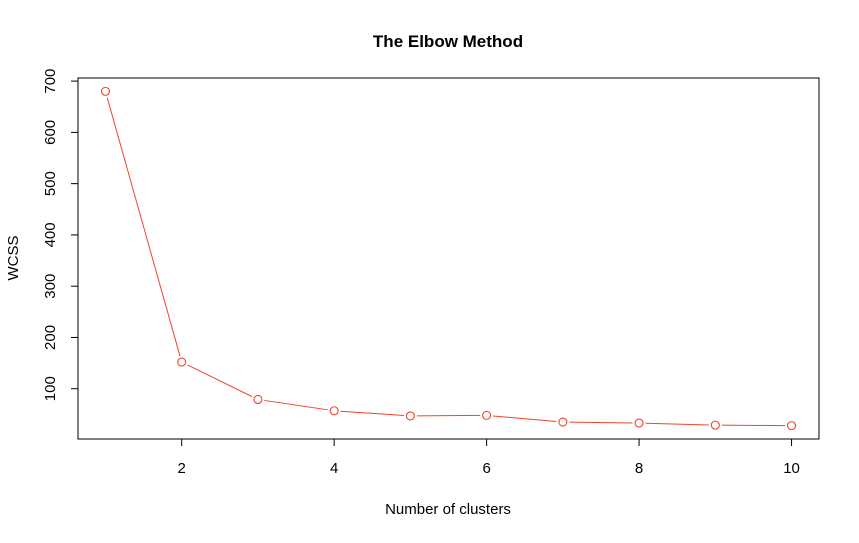 The image size is (859, 543). I want to click on y-tick-label: 300, so click(50, 286).